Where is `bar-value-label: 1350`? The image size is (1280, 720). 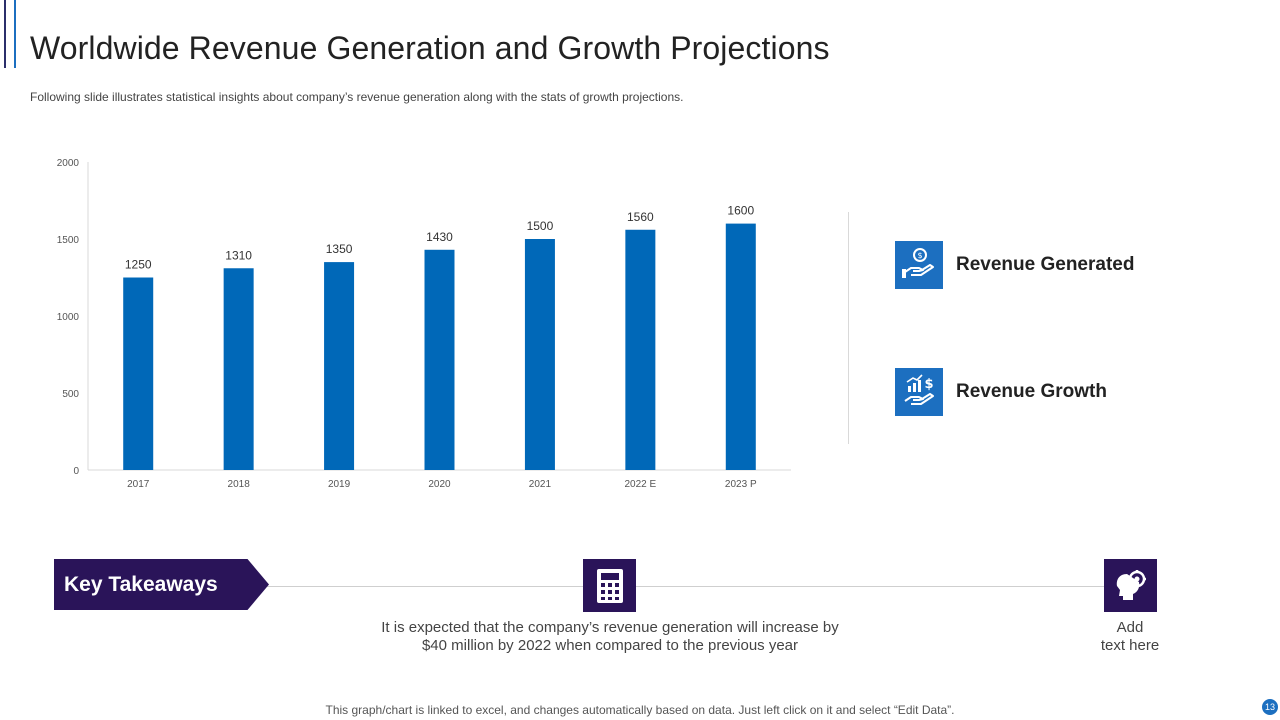
bar-value-label: 1350 is located at coordinates (339, 249).